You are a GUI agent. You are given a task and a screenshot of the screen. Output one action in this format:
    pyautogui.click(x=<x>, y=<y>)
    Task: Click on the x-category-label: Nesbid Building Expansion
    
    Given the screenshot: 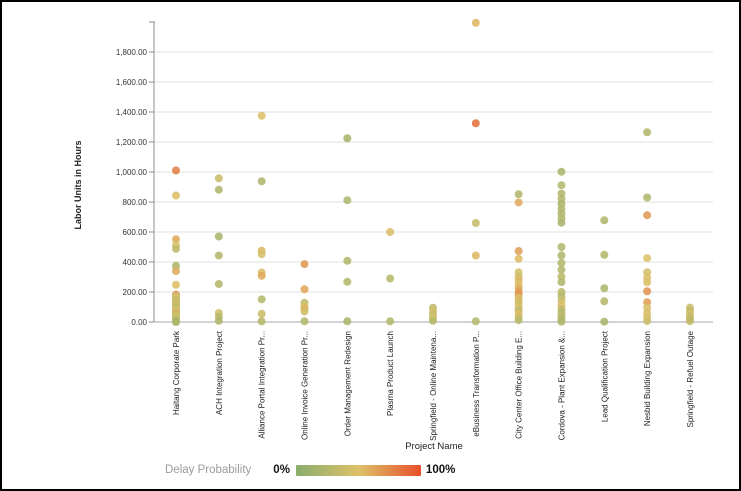 What is the action you would take?
    pyautogui.click(x=647, y=378)
    